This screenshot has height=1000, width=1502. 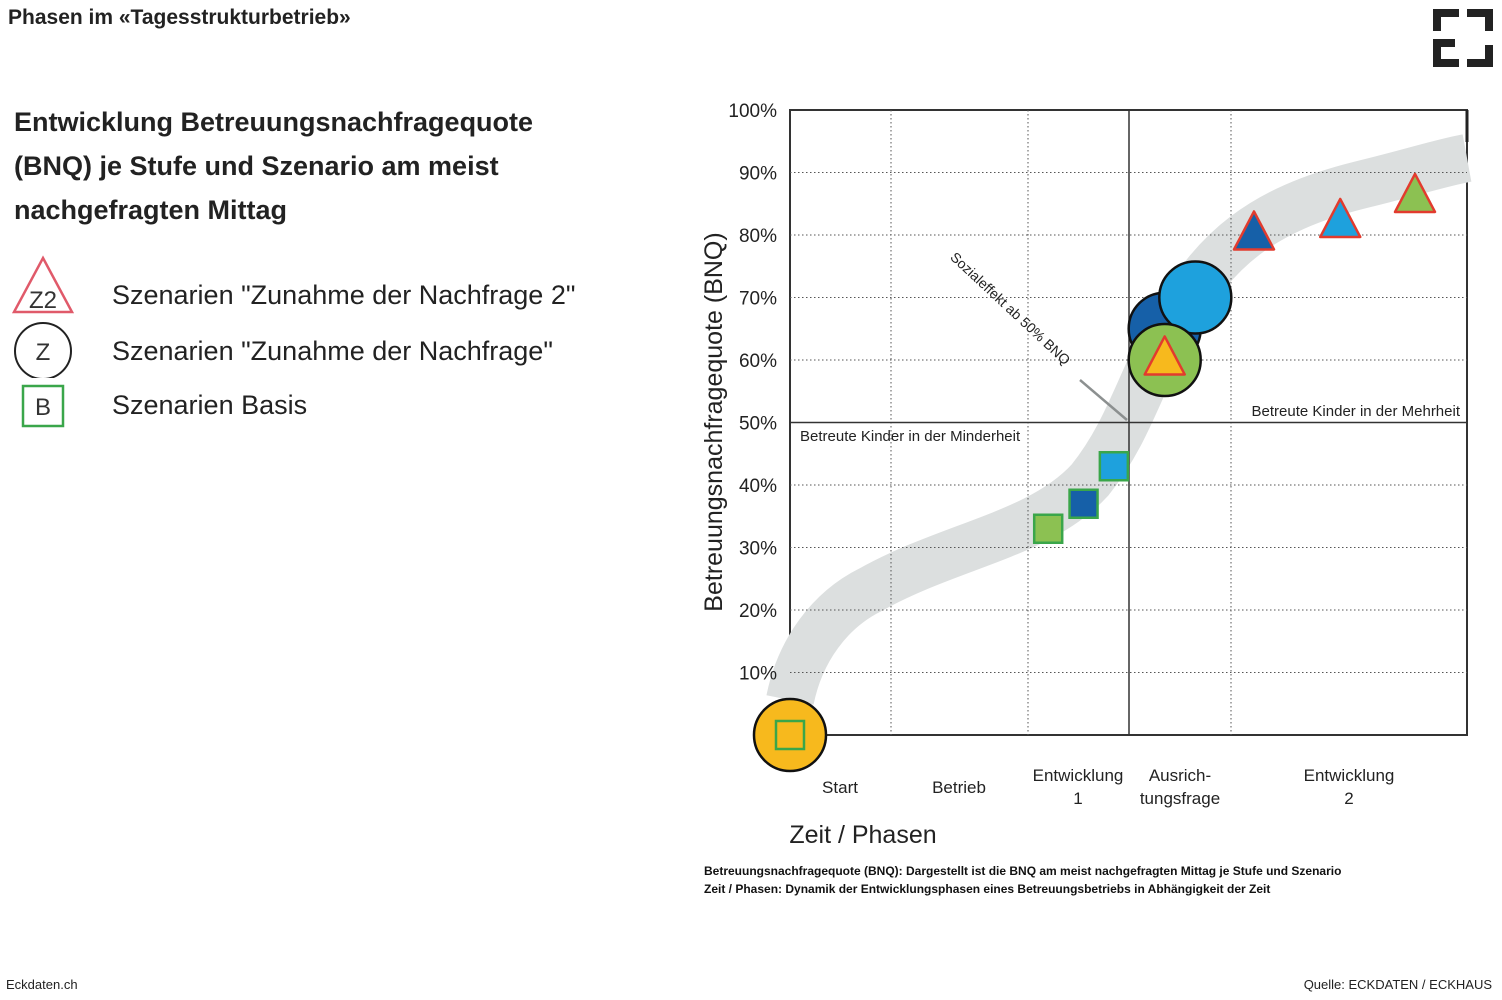 What do you see at coordinates (1397, 984) in the screenshot?
I see `footer-source: Quelle: ECKDATEN / ECKHAUS` at bounding box center [1397, 984].